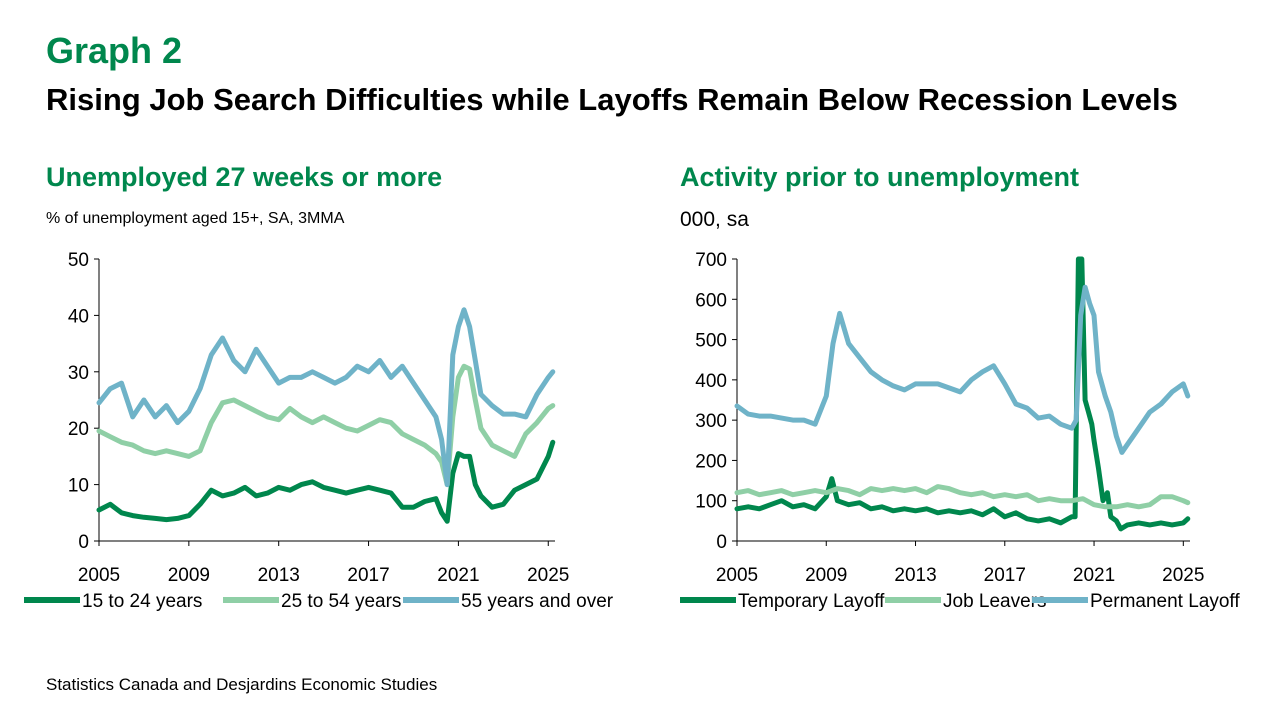 This screenshot has width=1280, height=720. What do you see at coordinates (995, 601) in the screenshot?
I see `right-legend-label: Job Leavers` at bounding box center [995, 601].